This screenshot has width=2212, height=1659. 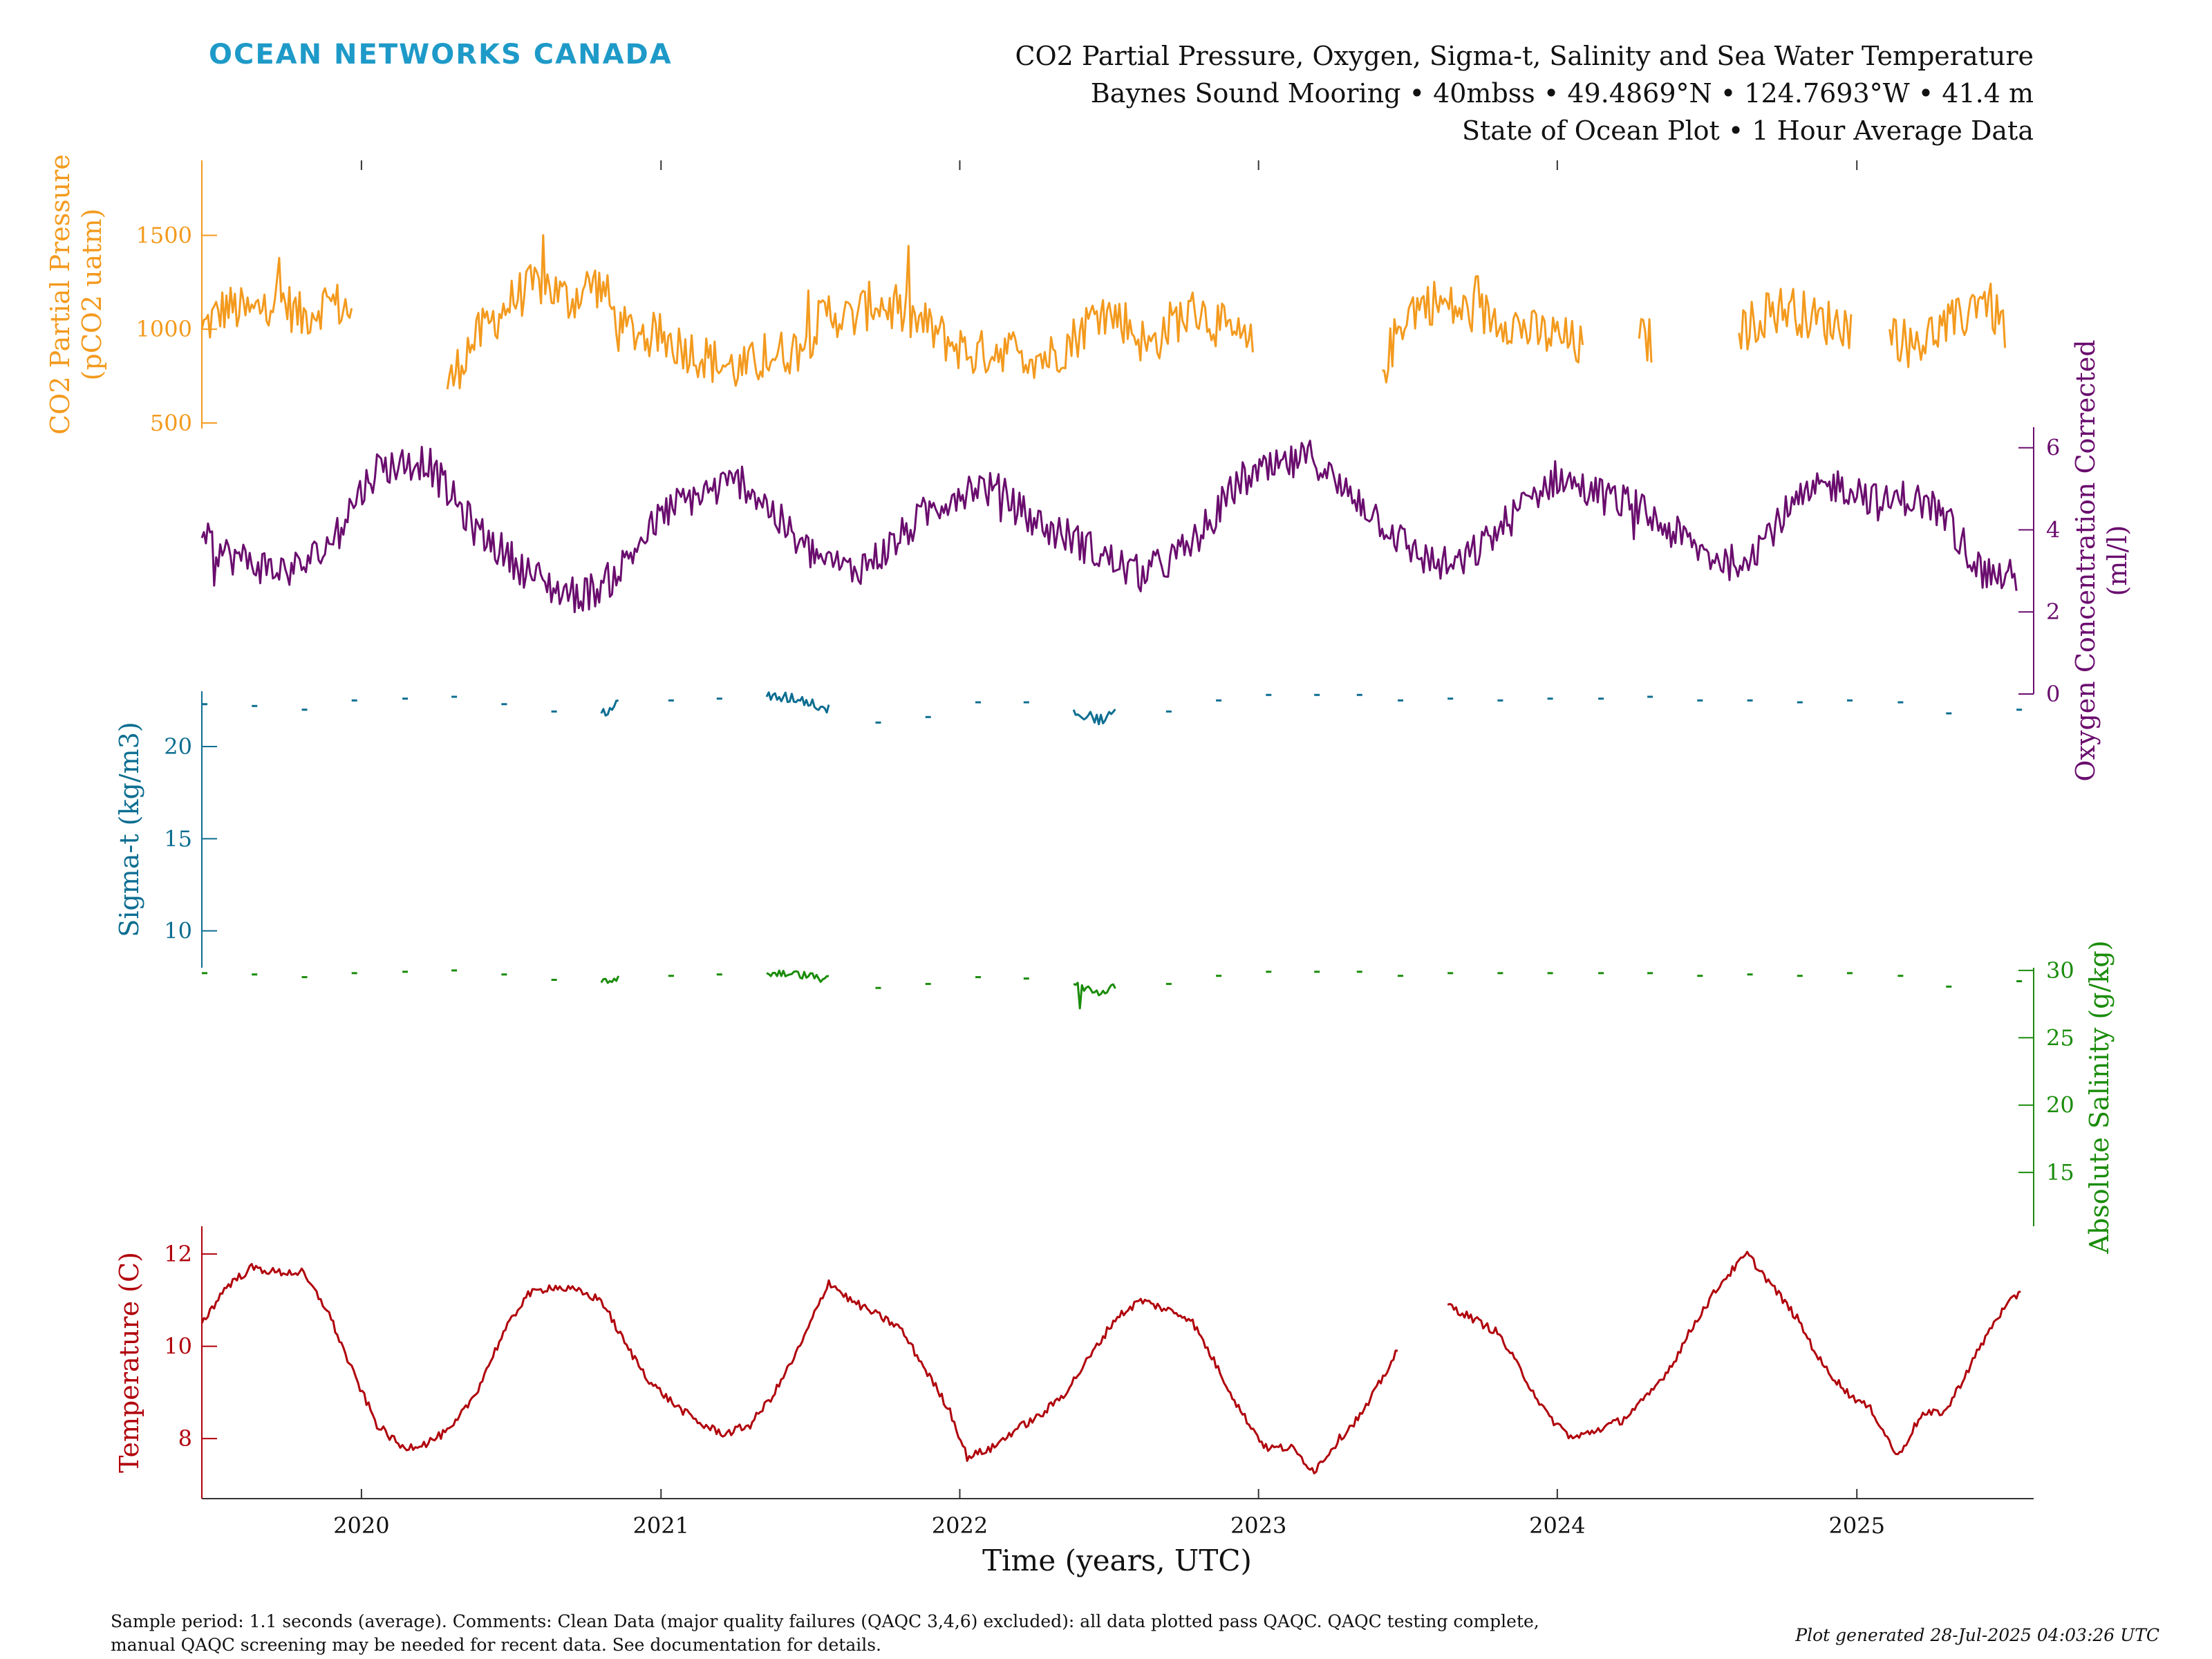 I want to click on y-axis-label-oxygen: (ml/l), so click(x=2117, y=561).